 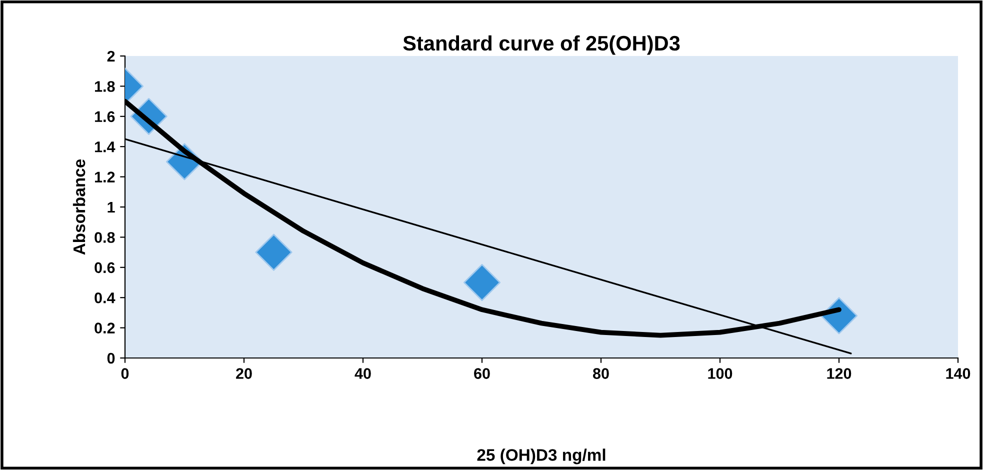 What do you see at coordinates (104, 328) in the screenshot?
I see `y-tick-label: 0.2` at bounding box center [104, 328].